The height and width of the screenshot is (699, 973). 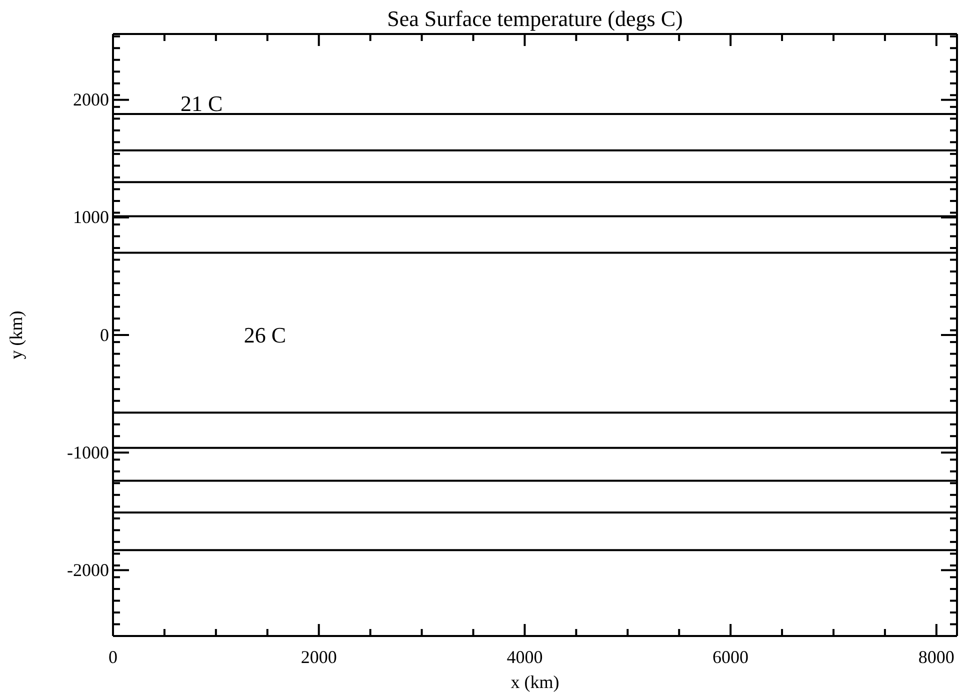 I want to click on y-axis-title: y (km), so click(x=16, y=335).